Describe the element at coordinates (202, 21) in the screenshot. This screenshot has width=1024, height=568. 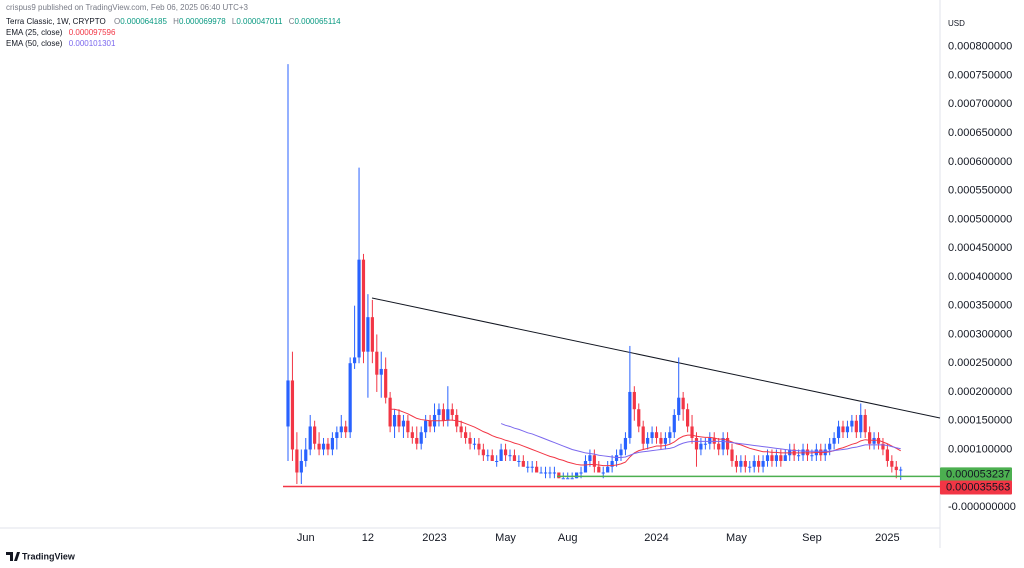
I see `ohlc-value: 0.000069978` at that location.